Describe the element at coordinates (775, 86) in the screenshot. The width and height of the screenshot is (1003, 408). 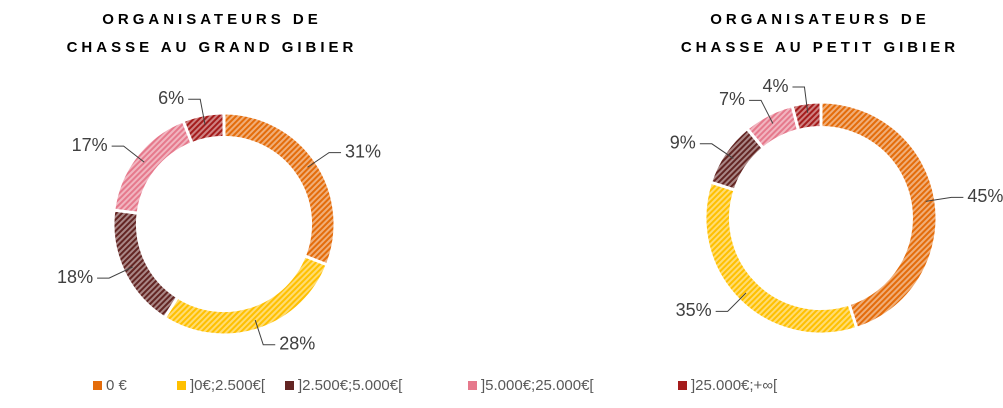
I see `data-label: 4%` at that location.